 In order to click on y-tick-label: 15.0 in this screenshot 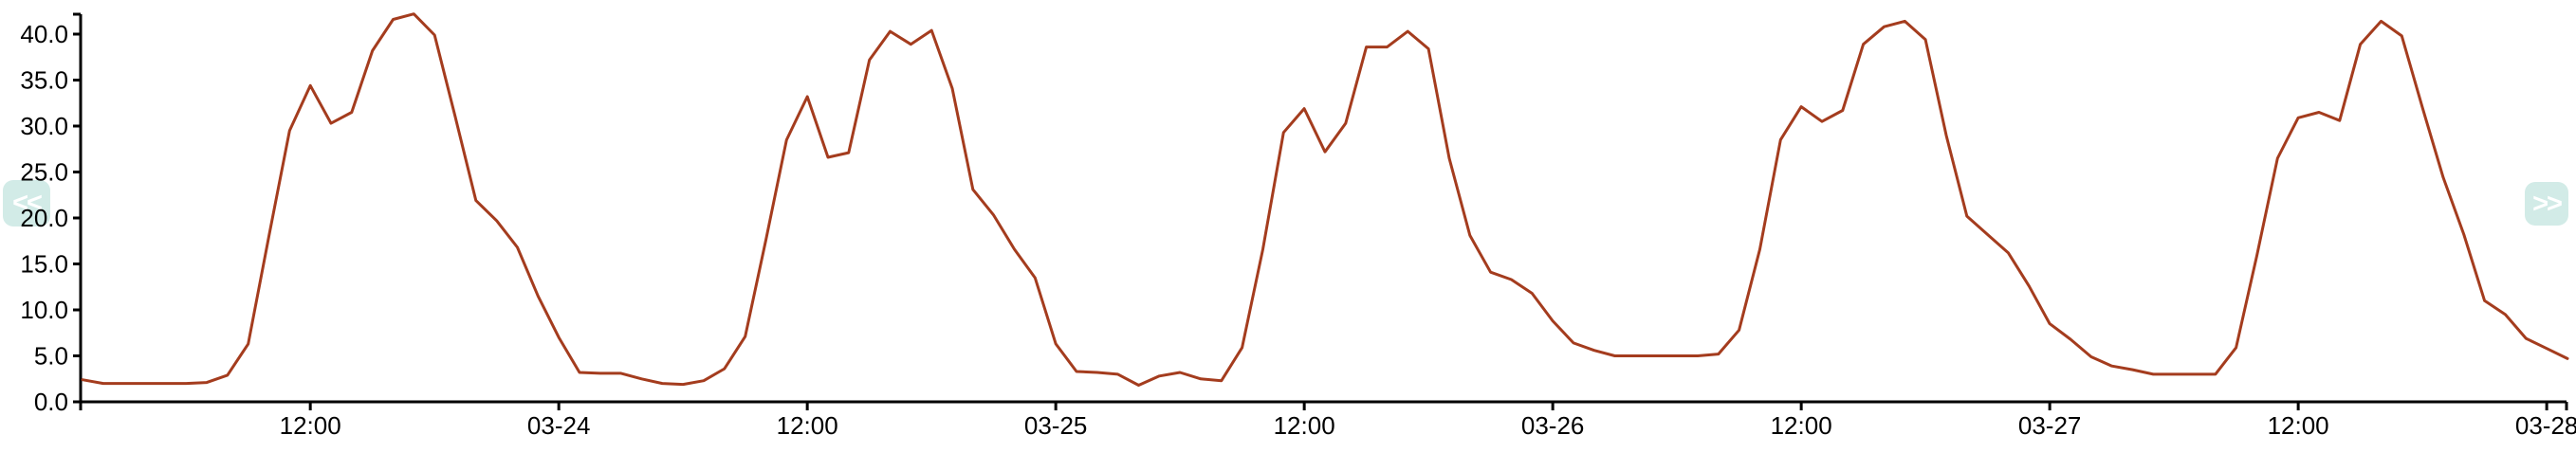, I will do `click(44, 265)`.